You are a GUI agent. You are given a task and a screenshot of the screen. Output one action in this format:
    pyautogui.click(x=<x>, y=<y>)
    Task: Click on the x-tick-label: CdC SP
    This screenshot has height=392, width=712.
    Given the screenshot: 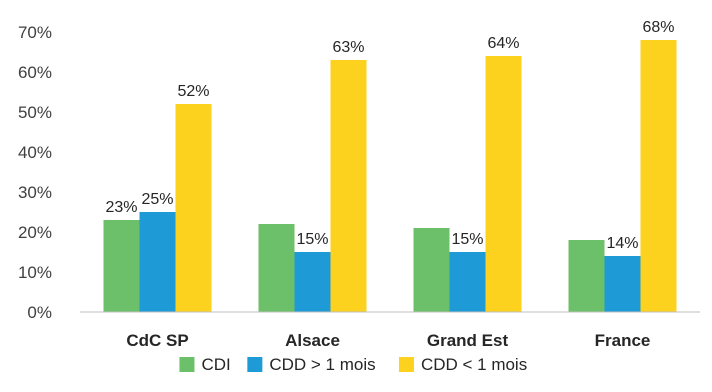 What is the action you would take?
    pyautogui.click(x=157, y=340)
    